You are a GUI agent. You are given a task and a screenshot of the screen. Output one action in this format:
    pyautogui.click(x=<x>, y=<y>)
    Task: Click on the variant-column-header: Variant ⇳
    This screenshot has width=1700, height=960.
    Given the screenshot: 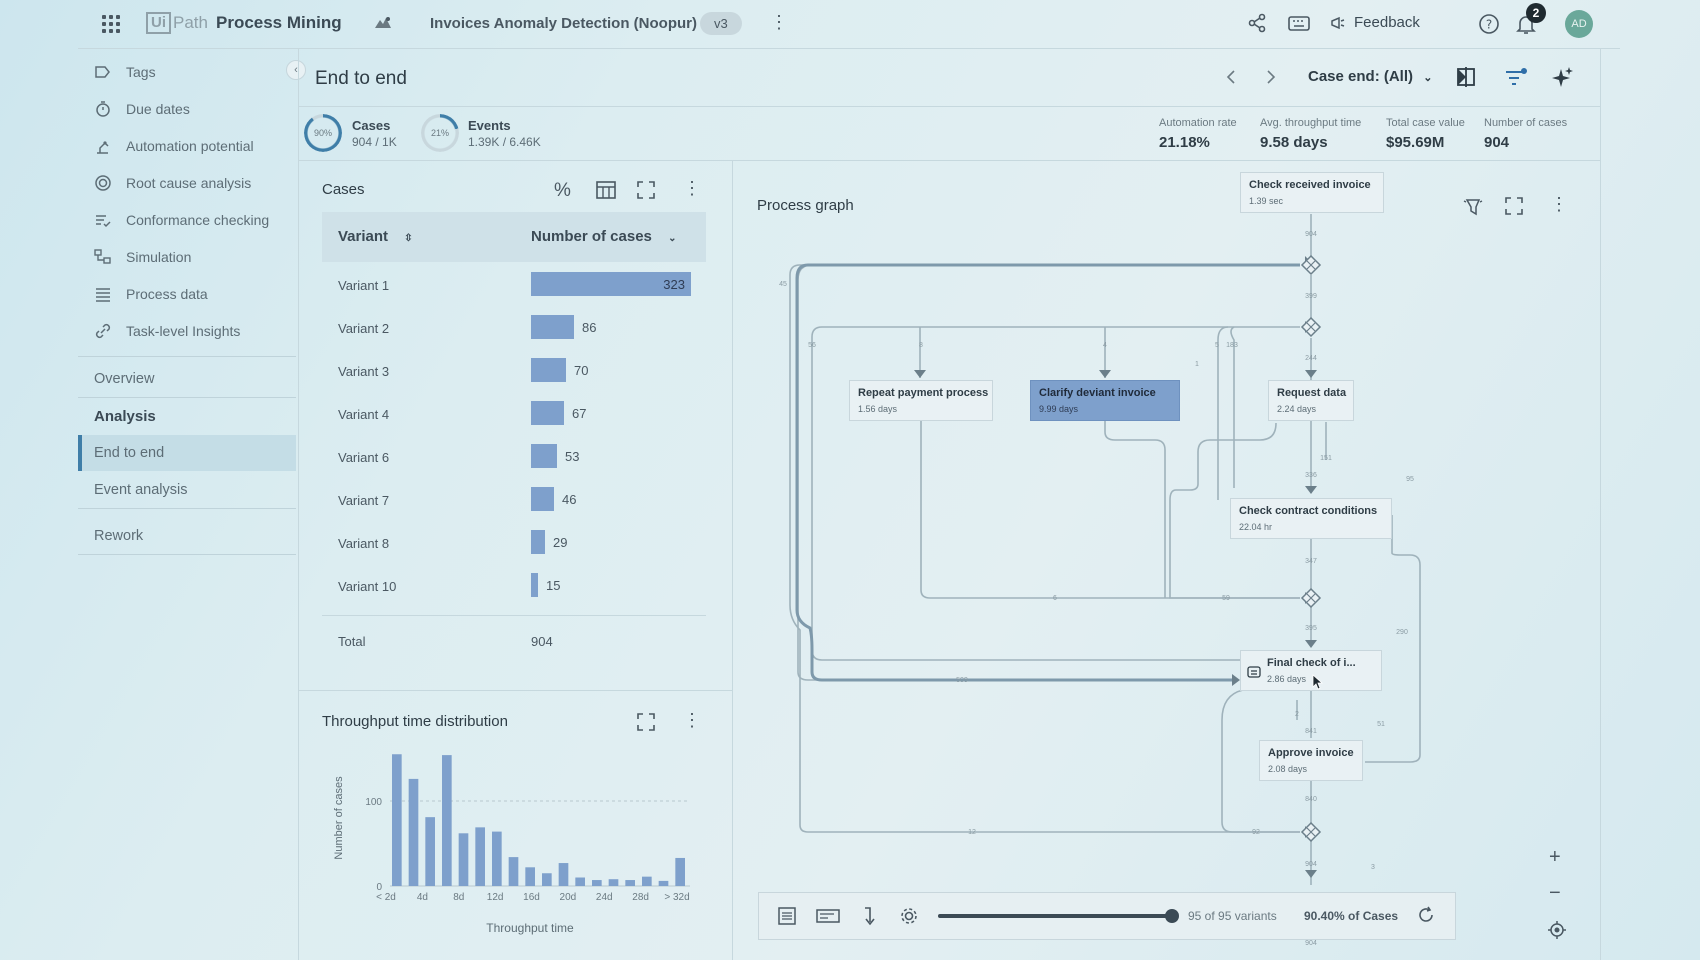 What is the action you would take?
    pyautogui.click(x=375, y=236)
    